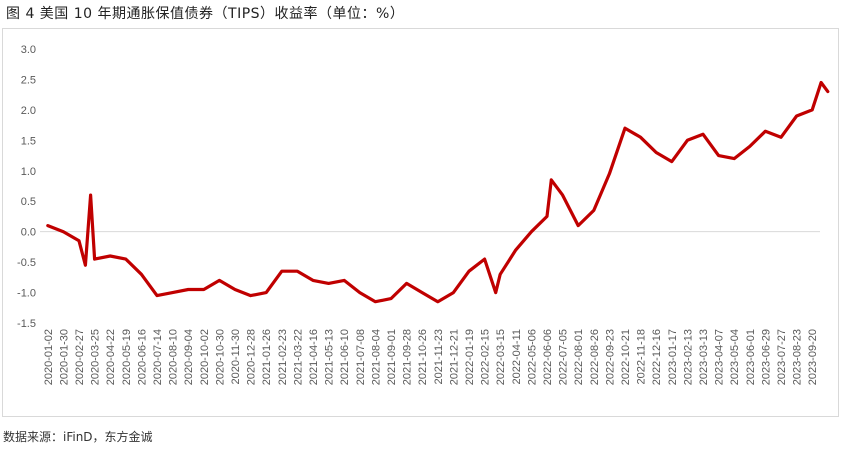 The width and height of the screenshot is (845, 449). What do you see at coordinates (798, 357) in the screenshot?
I see `x-tick-label: 2023-08-23` at bounding box center [798, 357].